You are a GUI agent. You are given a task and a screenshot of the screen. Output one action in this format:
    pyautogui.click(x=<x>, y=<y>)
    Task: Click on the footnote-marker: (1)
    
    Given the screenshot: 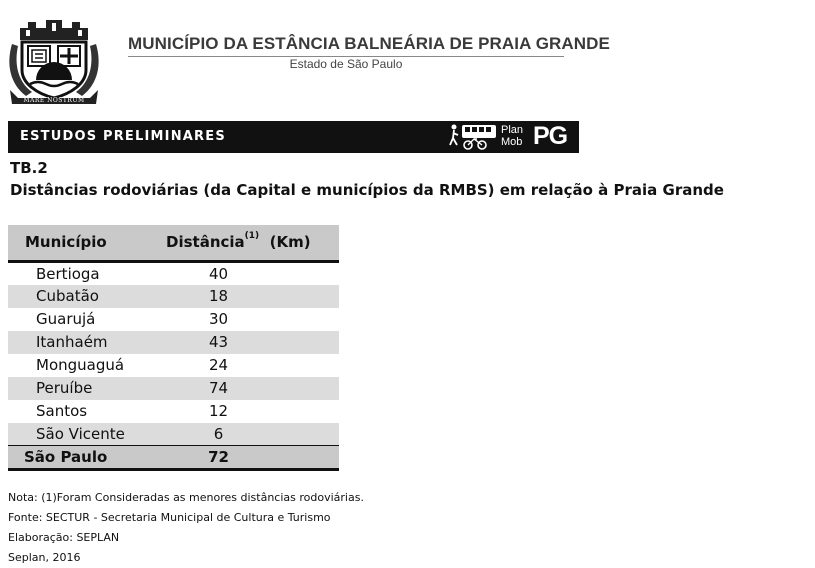 What is the action you would take?
    pyautogui.click(x=252, y=236)
    